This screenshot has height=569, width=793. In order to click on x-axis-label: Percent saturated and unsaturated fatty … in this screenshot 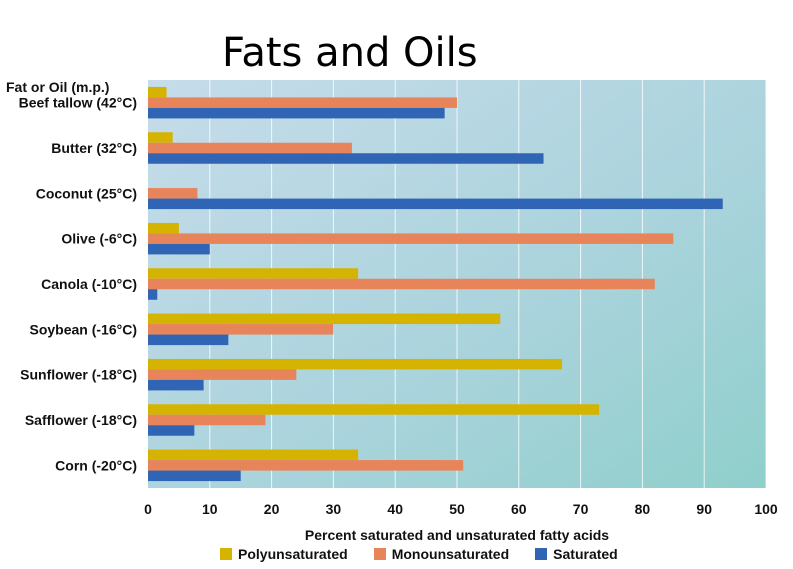, I will do `click(457, 535)`.